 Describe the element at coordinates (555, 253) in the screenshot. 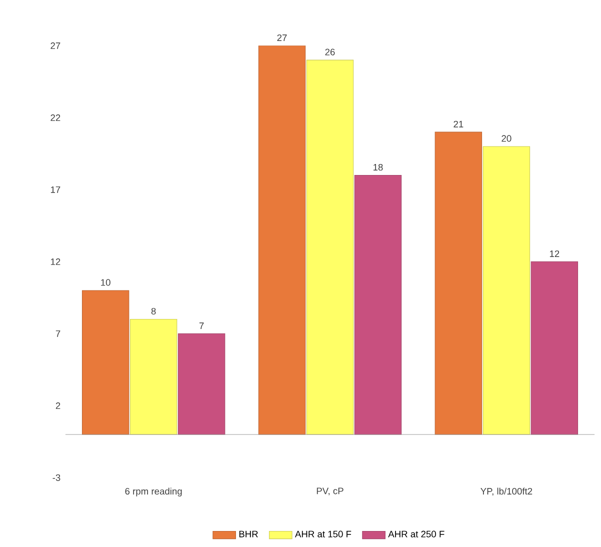

I see `data-label: 12` at that location.